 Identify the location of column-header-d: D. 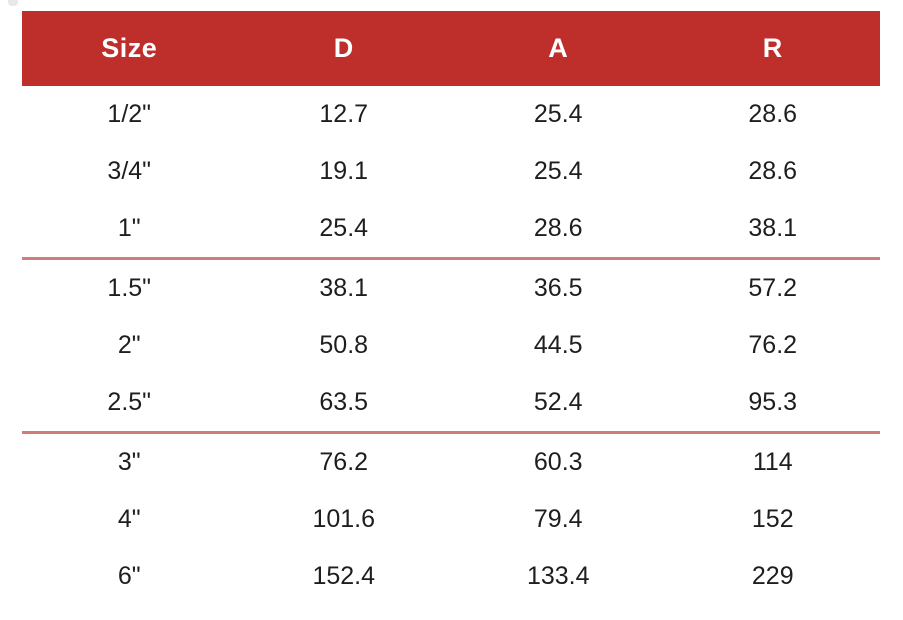
(343, 48).